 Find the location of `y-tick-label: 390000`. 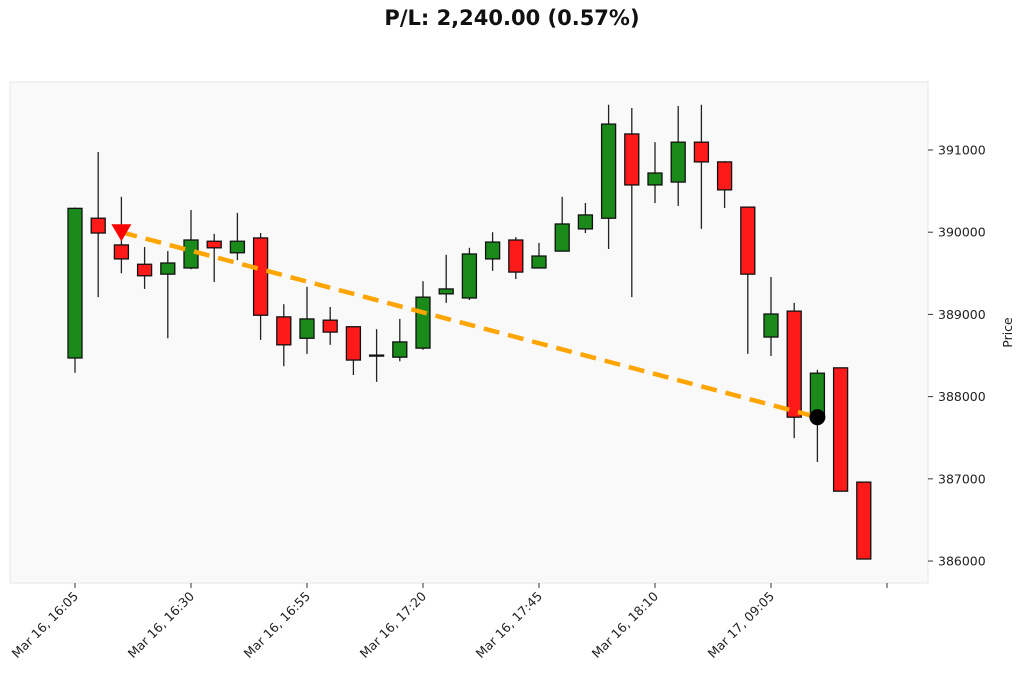

y-tick-label: 390000 is located at coordinates (962, 232).